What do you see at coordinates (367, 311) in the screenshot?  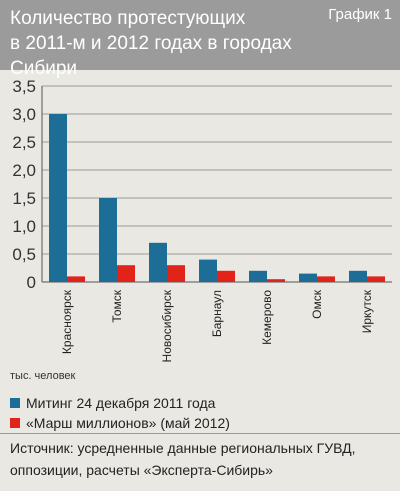 I see `x-category-label: Иркутск` at bounding box center [367, 311].